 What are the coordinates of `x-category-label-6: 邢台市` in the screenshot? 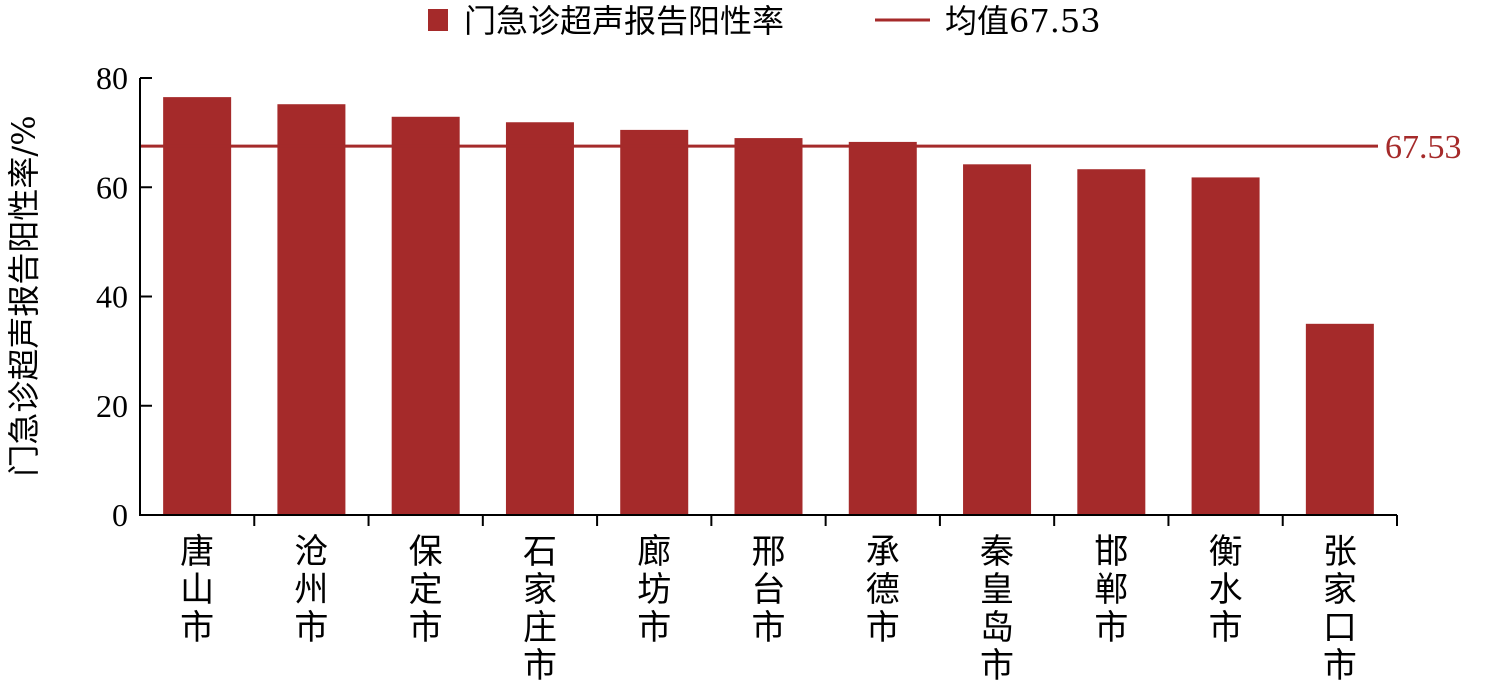 It's located at (769, 590).